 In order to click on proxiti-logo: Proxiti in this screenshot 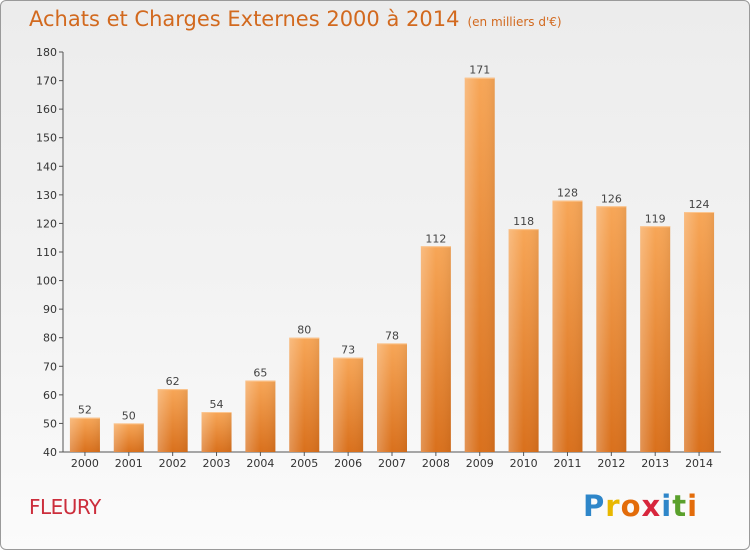, I will do `click(640, 506)`.